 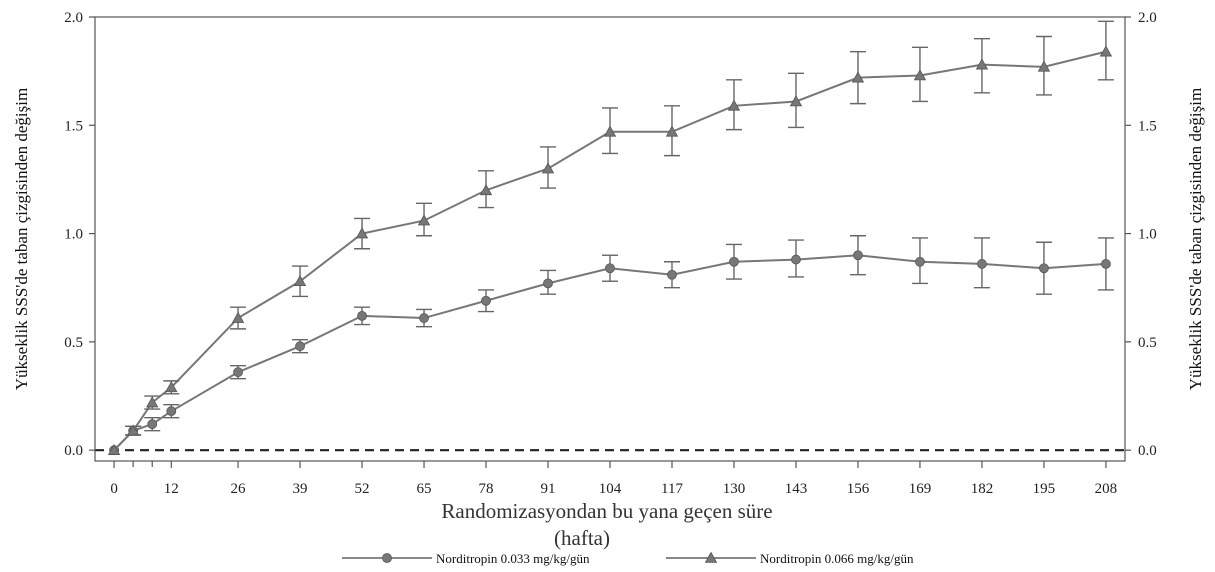 I want to click on x-tick-label: 104, so click(x=610, y=489).